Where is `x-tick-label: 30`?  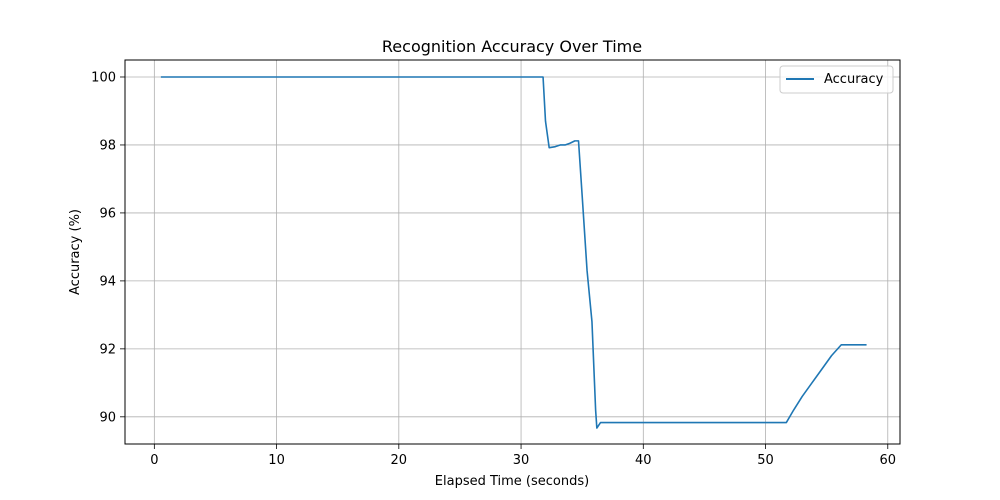 x-tick-label: 30 is located at coordinates (521, 460).